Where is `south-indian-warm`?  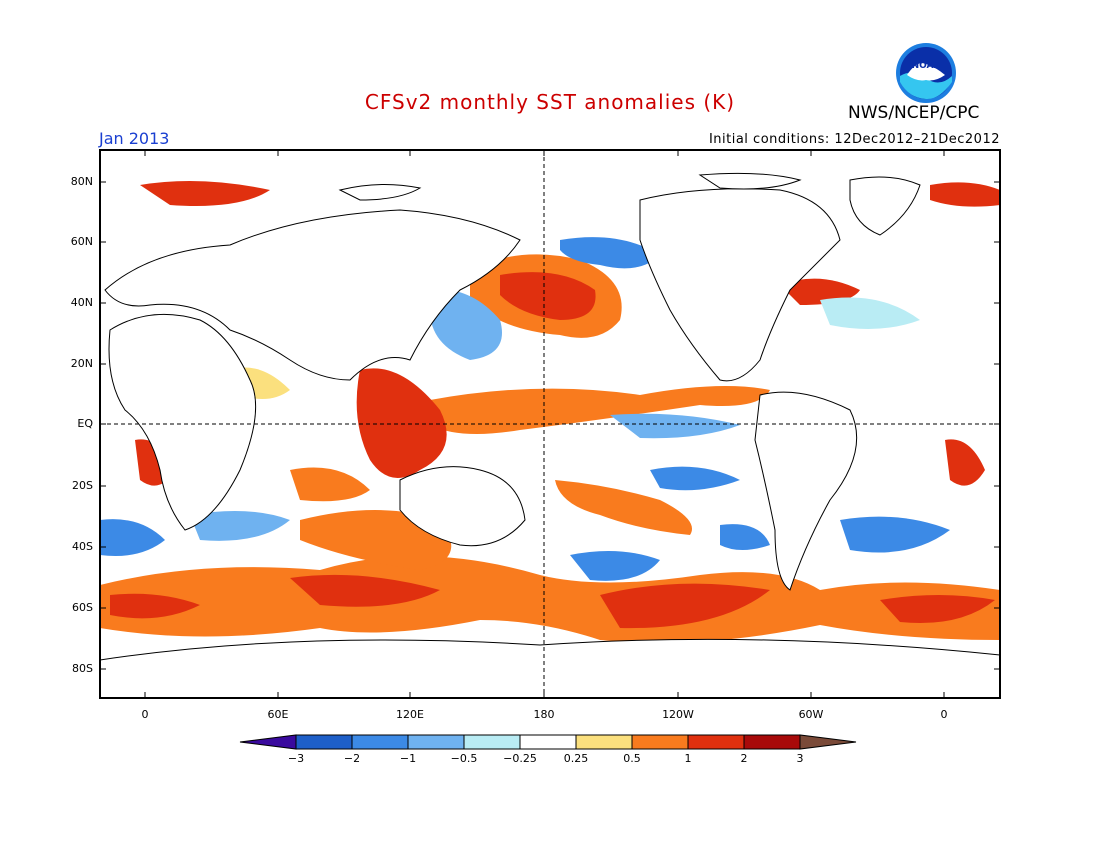 south-indian-warm is located at coordinates (376, 540).